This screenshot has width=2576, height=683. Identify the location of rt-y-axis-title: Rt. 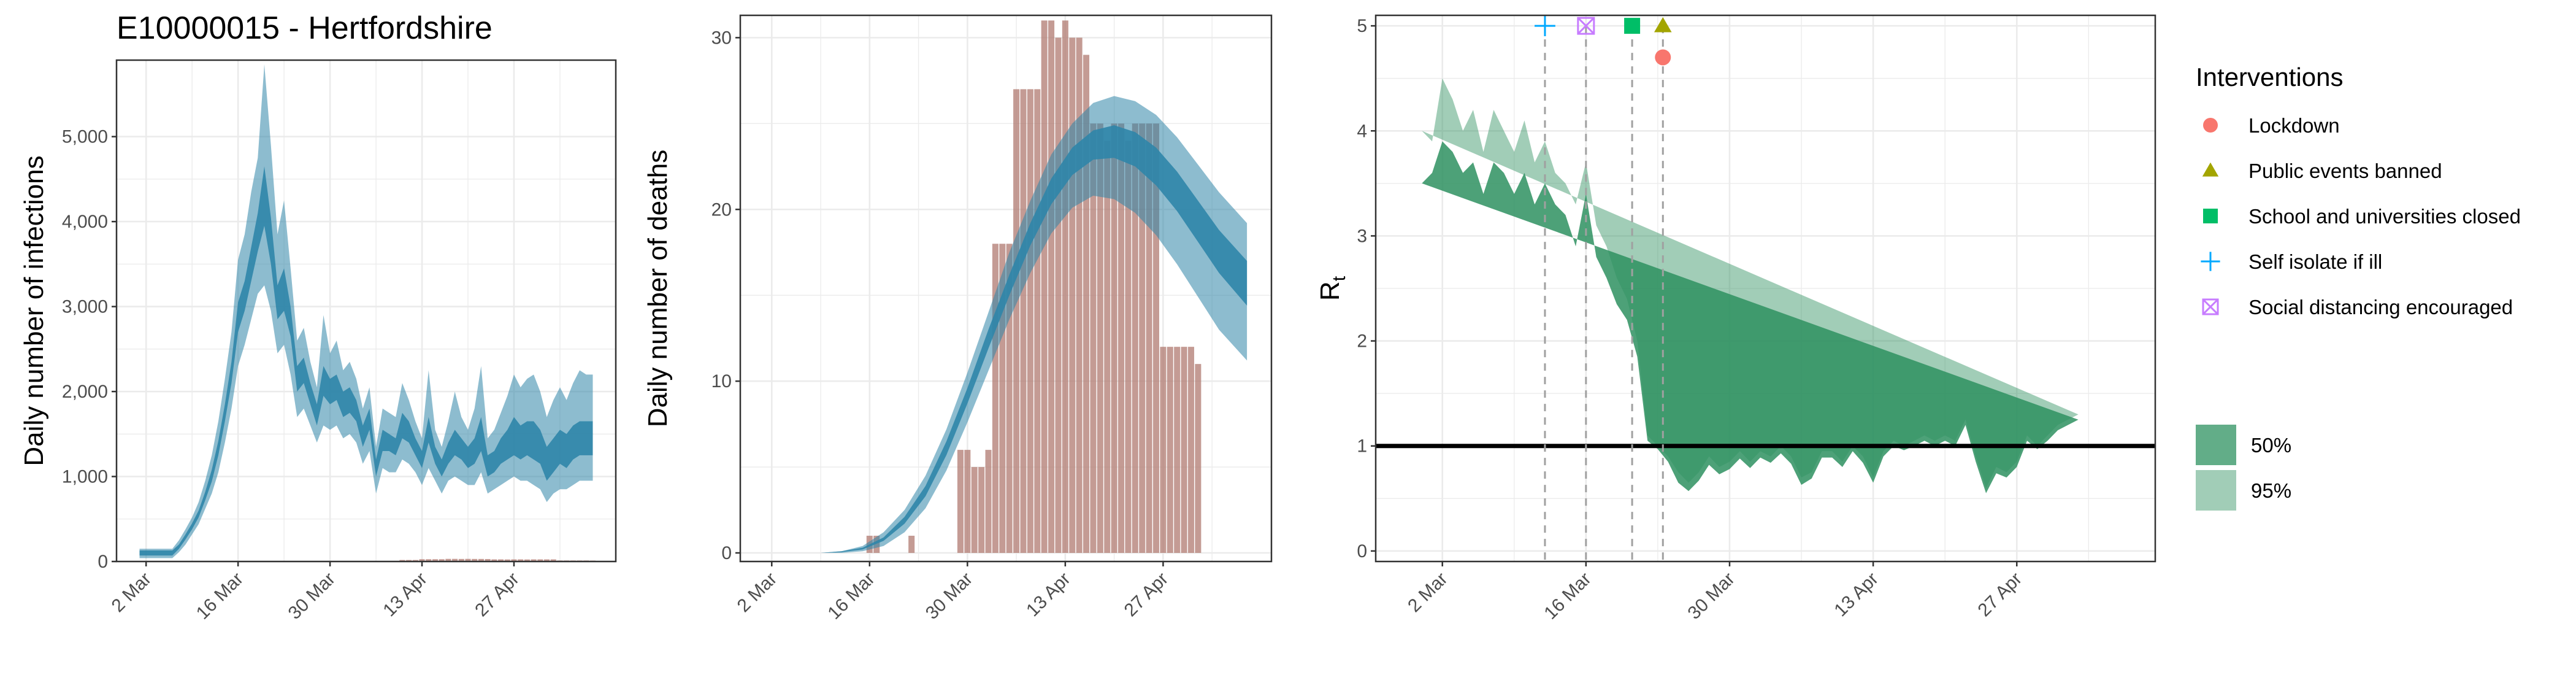
(1332, 288).